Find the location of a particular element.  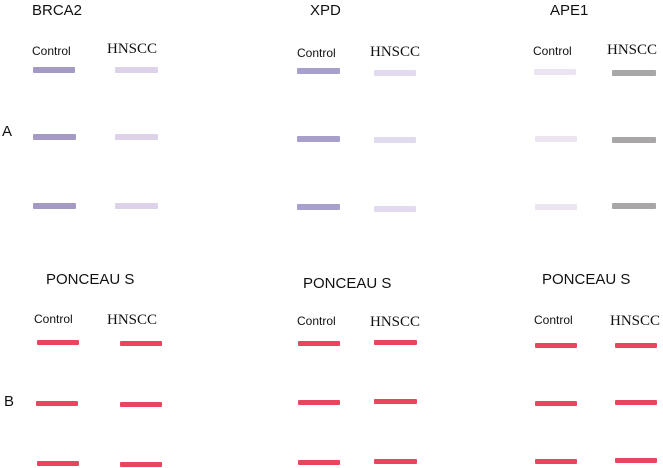

panel-b-label: B is located at coordinates (9, 401).